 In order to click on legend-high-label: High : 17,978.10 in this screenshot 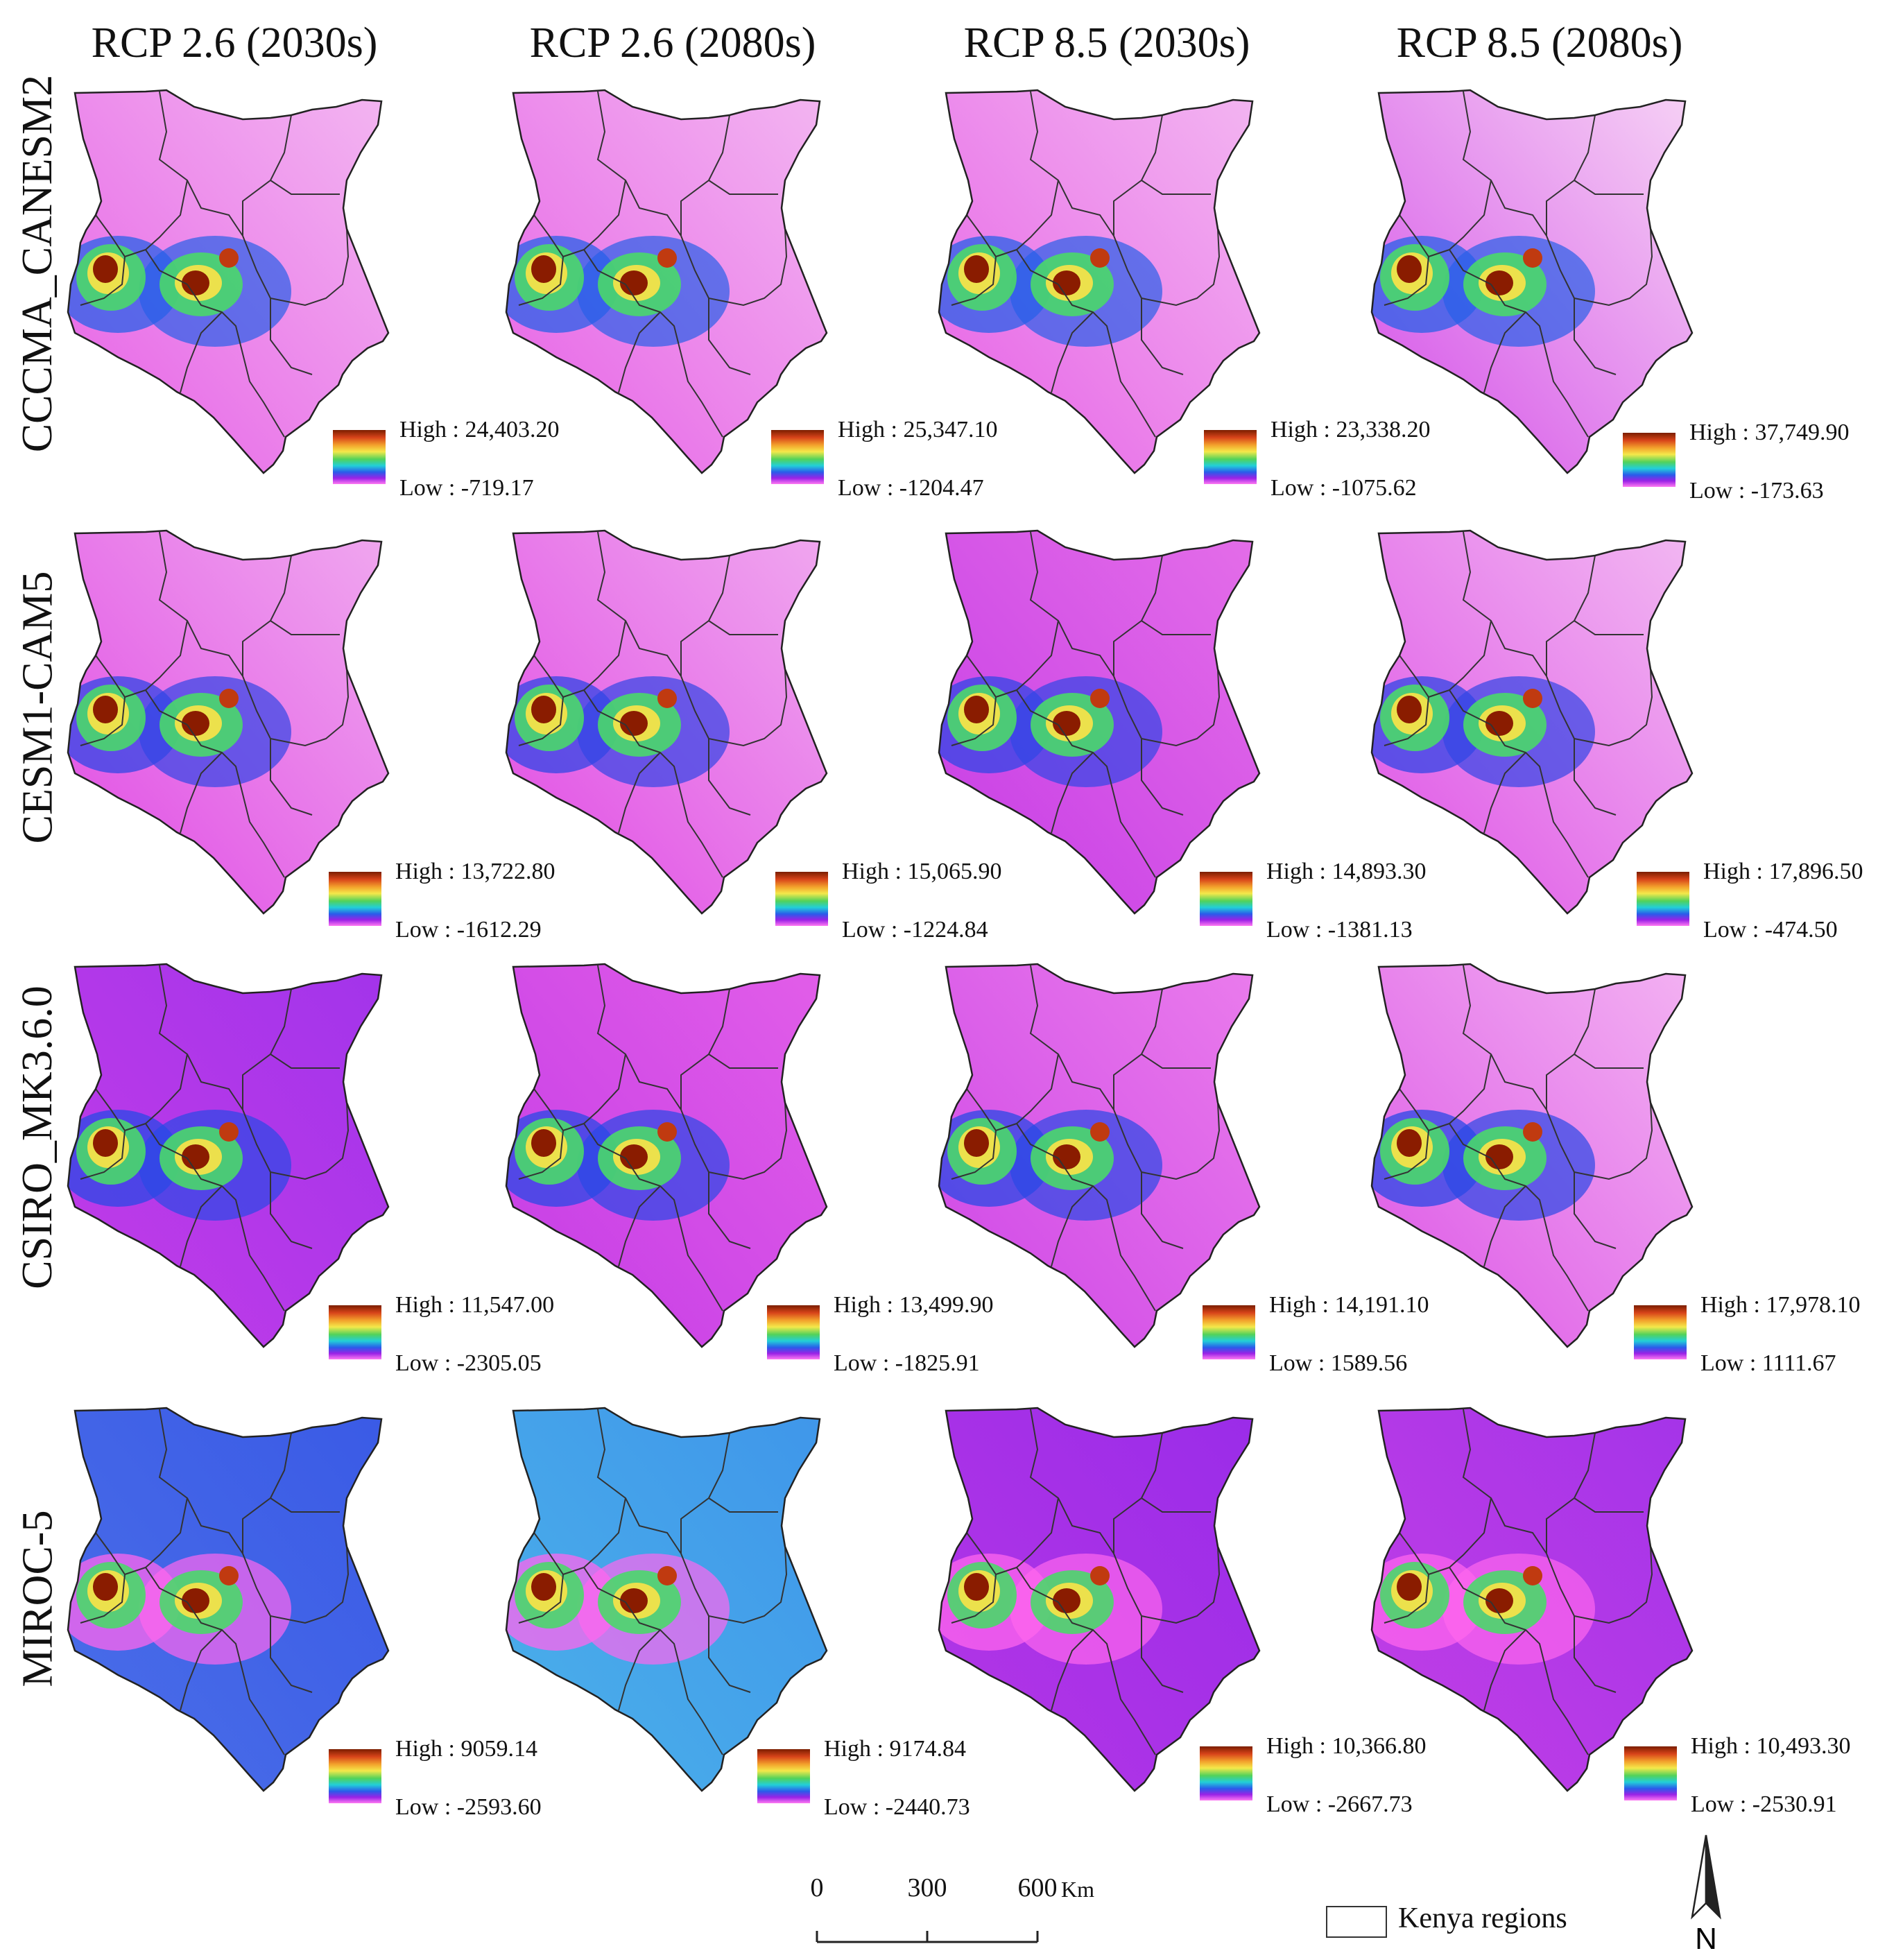, I will do `click(1780, 1305)`.